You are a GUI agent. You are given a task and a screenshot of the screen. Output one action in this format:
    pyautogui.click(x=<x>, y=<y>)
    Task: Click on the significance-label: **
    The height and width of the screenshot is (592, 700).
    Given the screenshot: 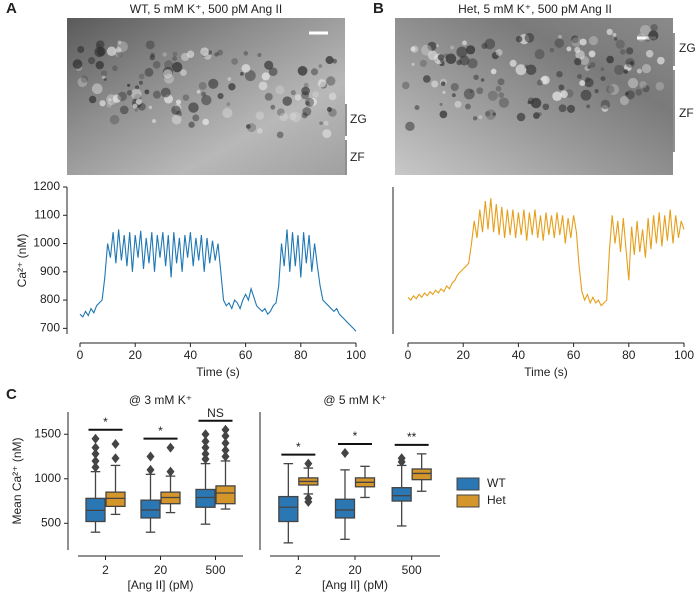 What is the action you would take?
    pyautogui.click(x=412, y=437)
    